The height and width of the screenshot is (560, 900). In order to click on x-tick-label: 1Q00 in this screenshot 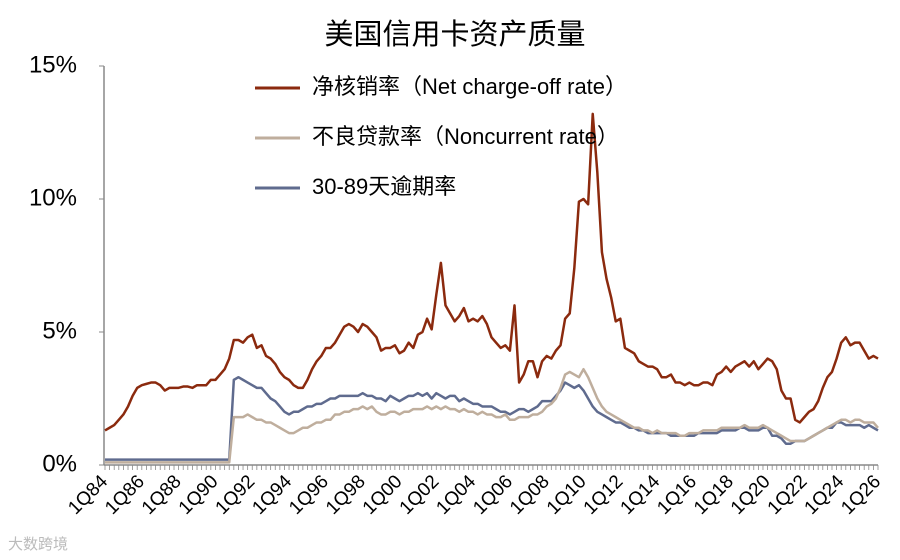, I will do `click(383, 495)`.